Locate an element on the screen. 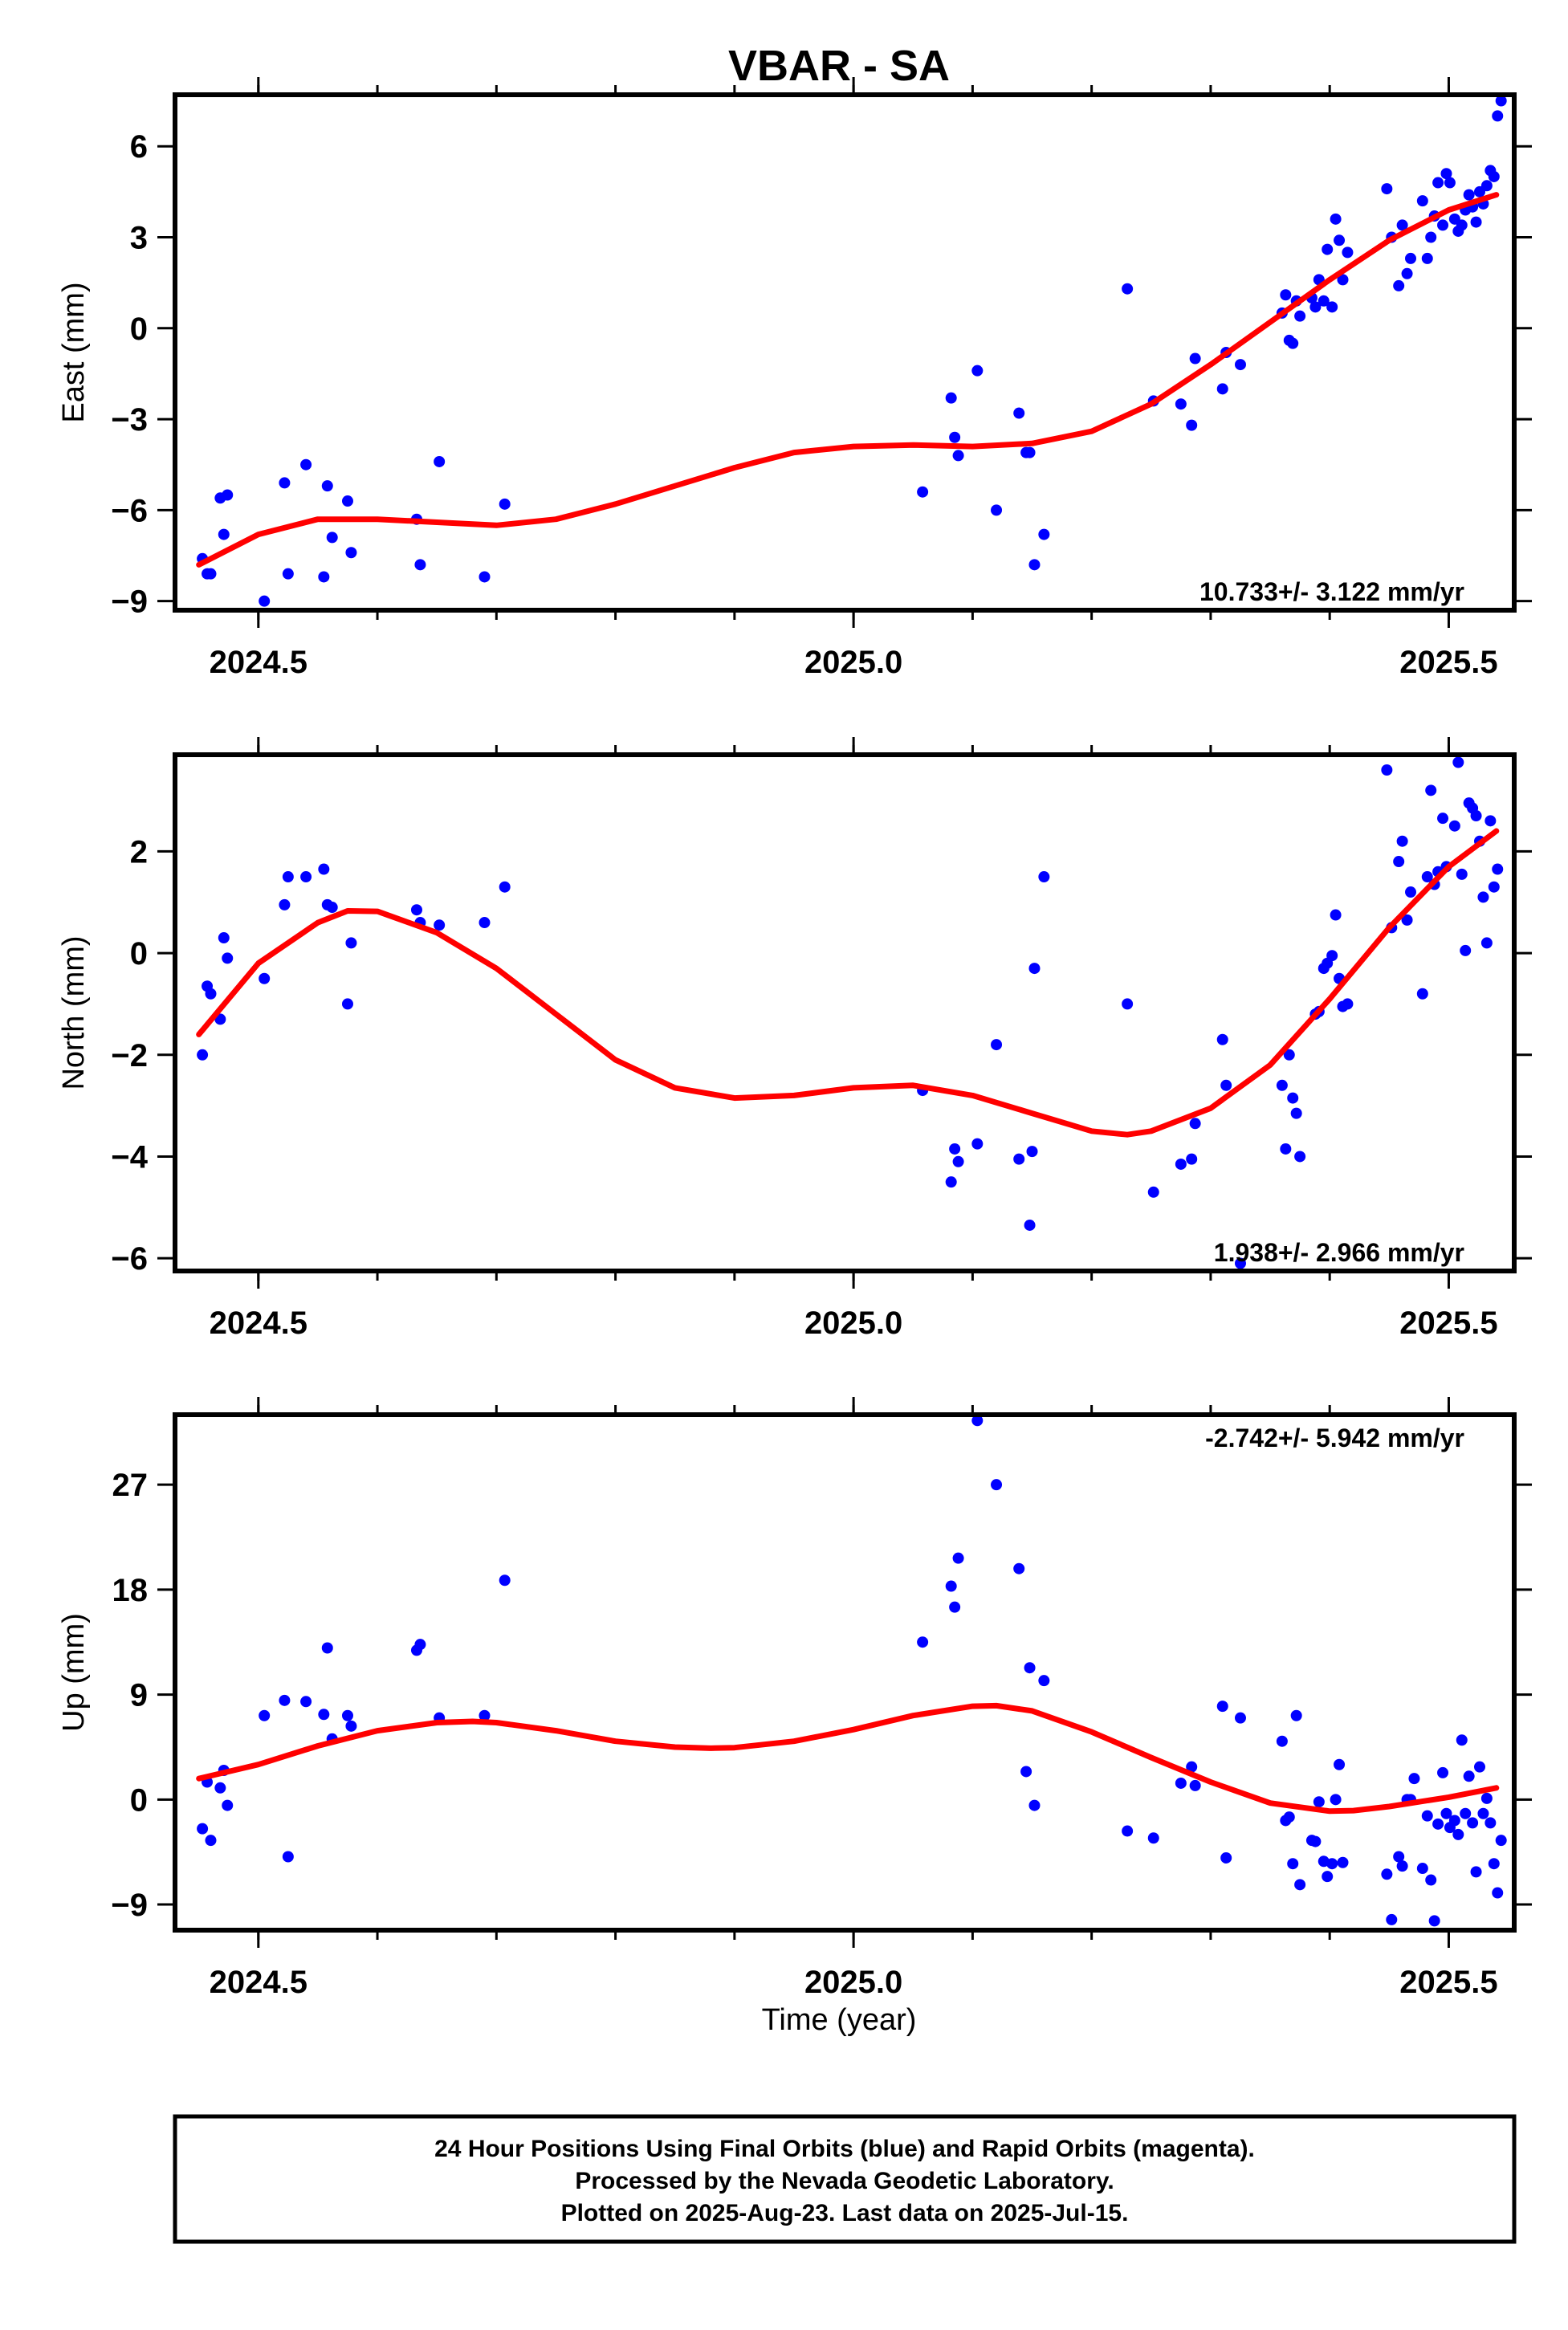 The width and height of the screenshot is (1568, 2330). footer-frame is located at coordinates (845, 2179).